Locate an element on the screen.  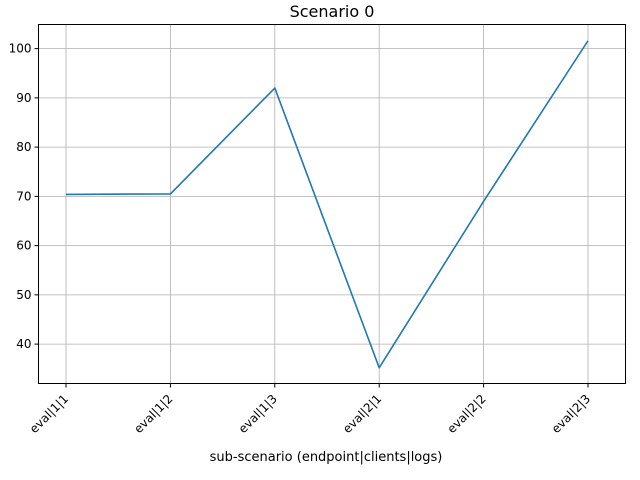
x-tick-label: eval|2|1 is located at coordinates (362, 414).